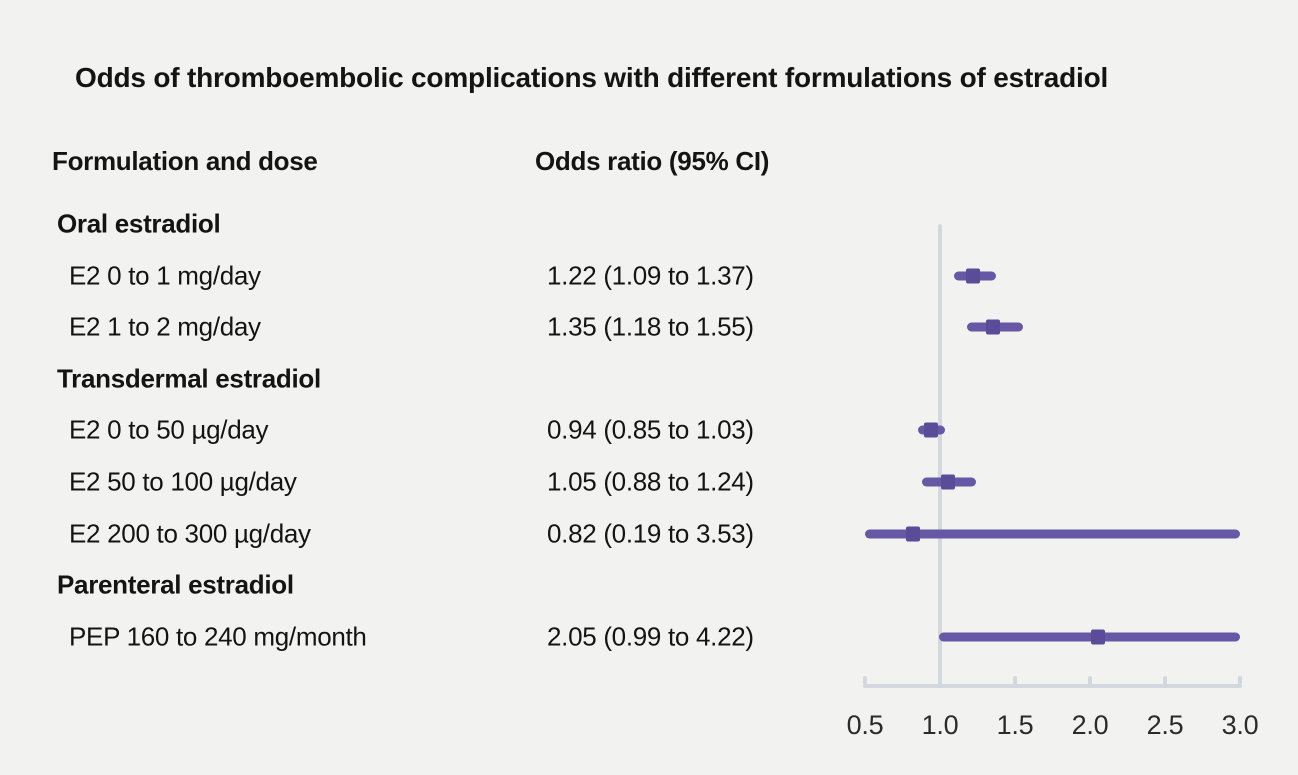 This screenshot has height=775, width=1298. What do you see at coordinates (865, 725) in the screenshot?
I see `x-axis-tick-label: 0.5` at bounding box center [865, 725].